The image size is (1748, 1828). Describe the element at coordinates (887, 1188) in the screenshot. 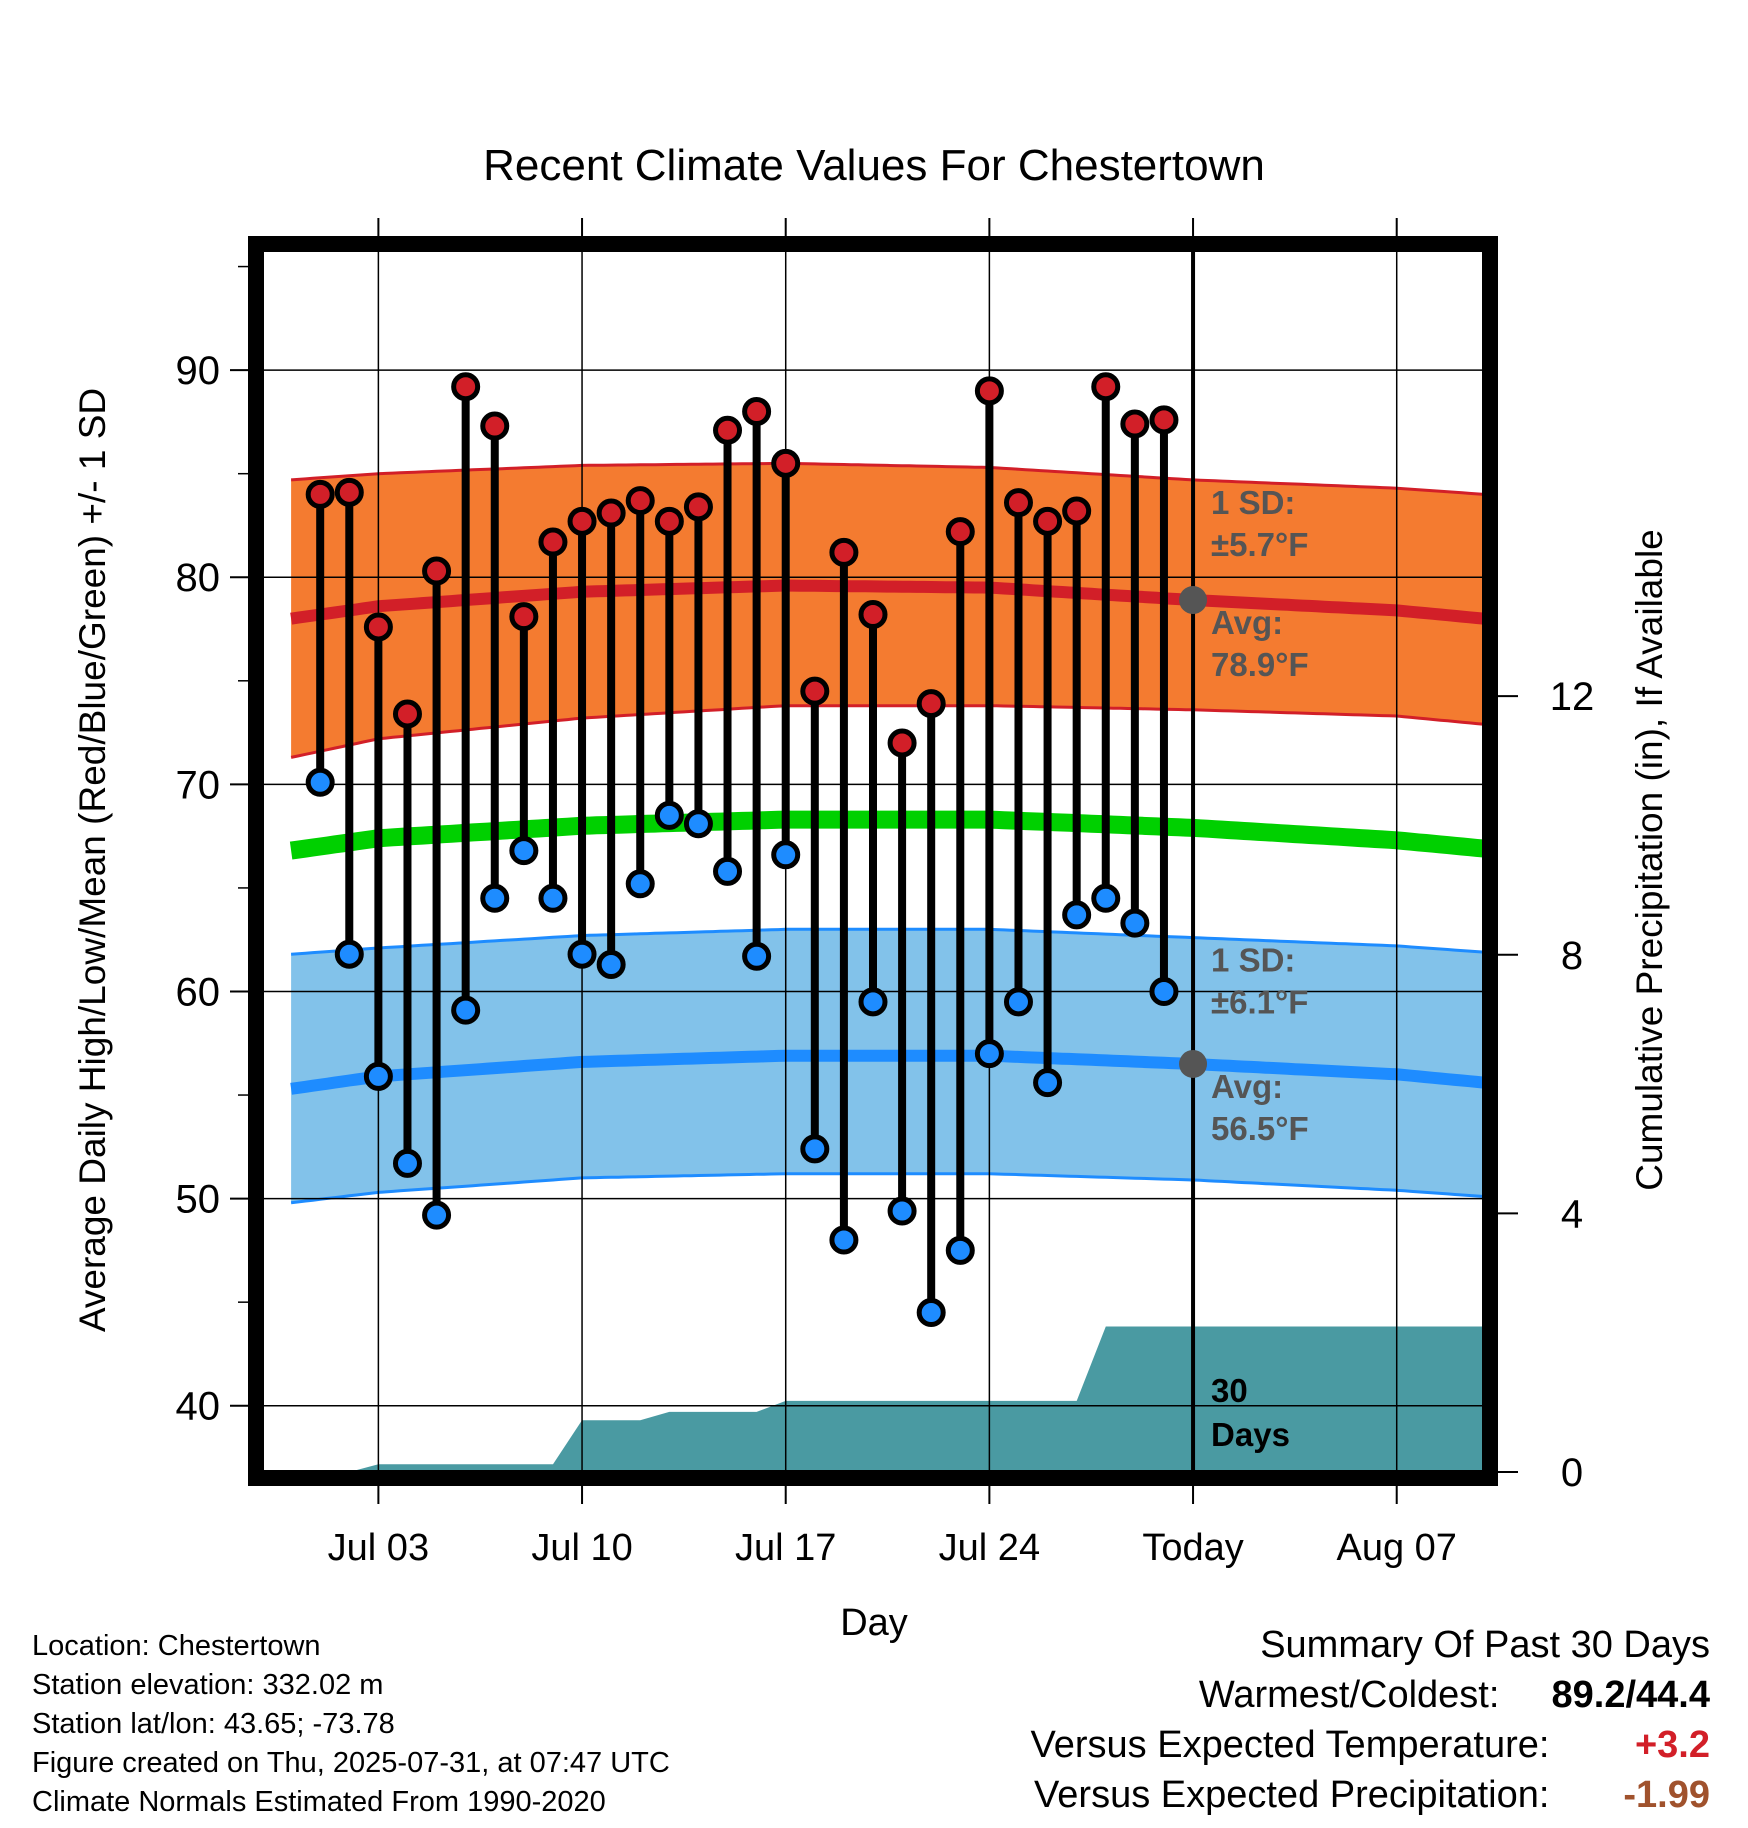

I see `low-sd-band-lower-edge` at that location.